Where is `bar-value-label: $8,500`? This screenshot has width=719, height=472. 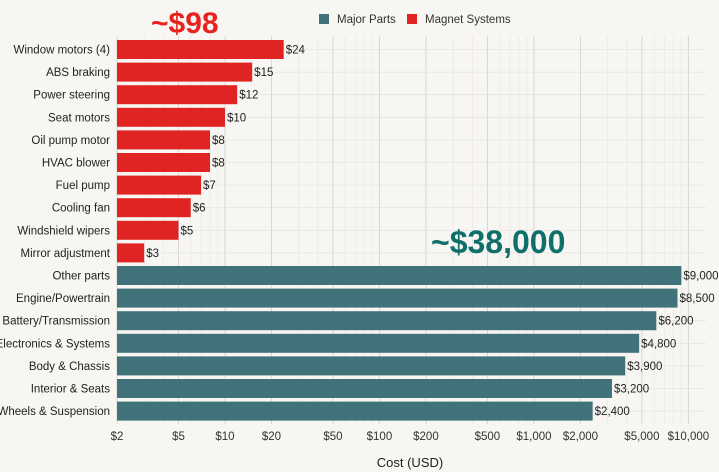 bar-value-label: $8,500 is located at coordinates (696, 299).